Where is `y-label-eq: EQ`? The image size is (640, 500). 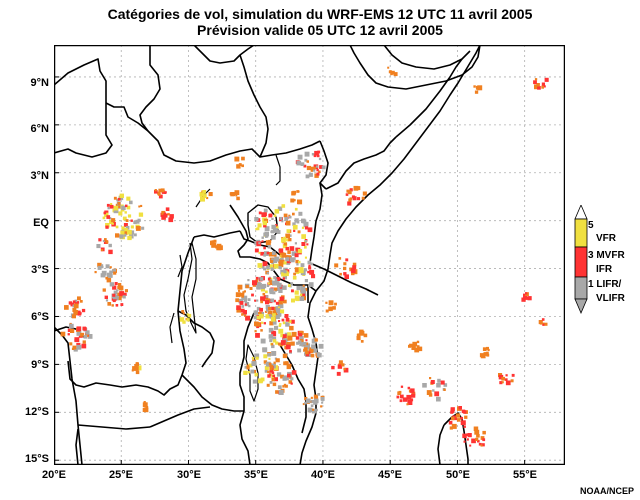 y-label-eq: EQ is located at coordinates (41, 223).